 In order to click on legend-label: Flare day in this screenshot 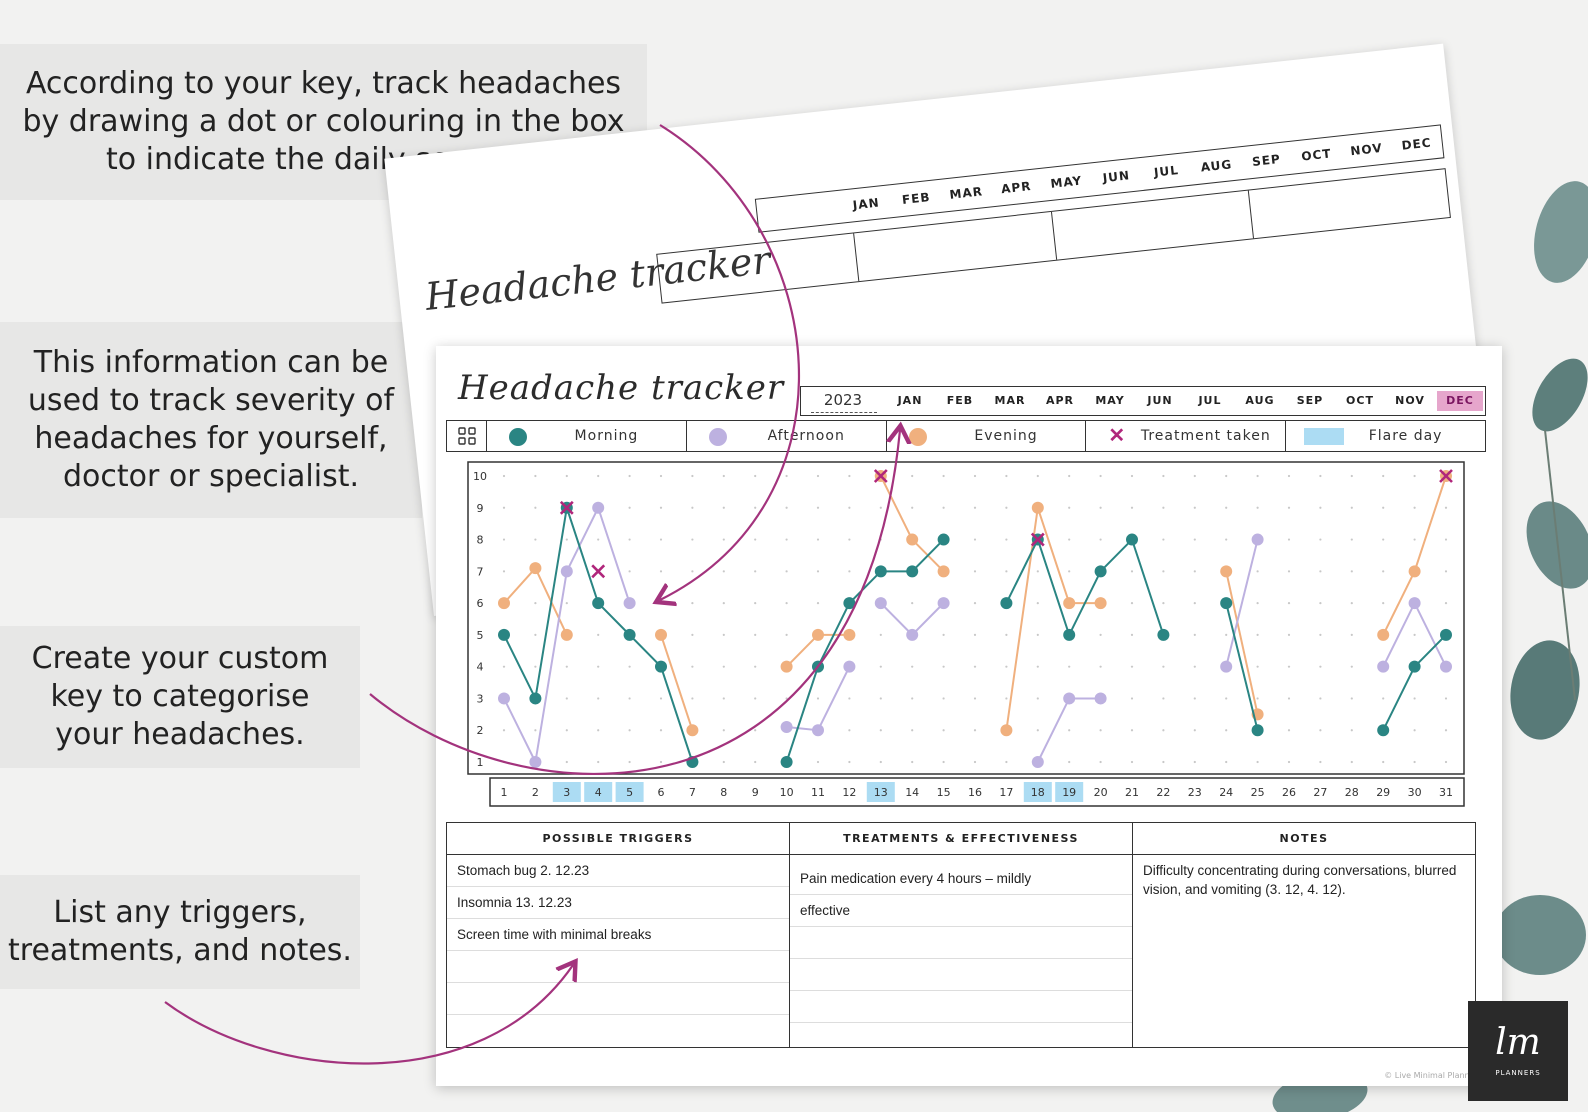, I will do `click(1405, 436)`.